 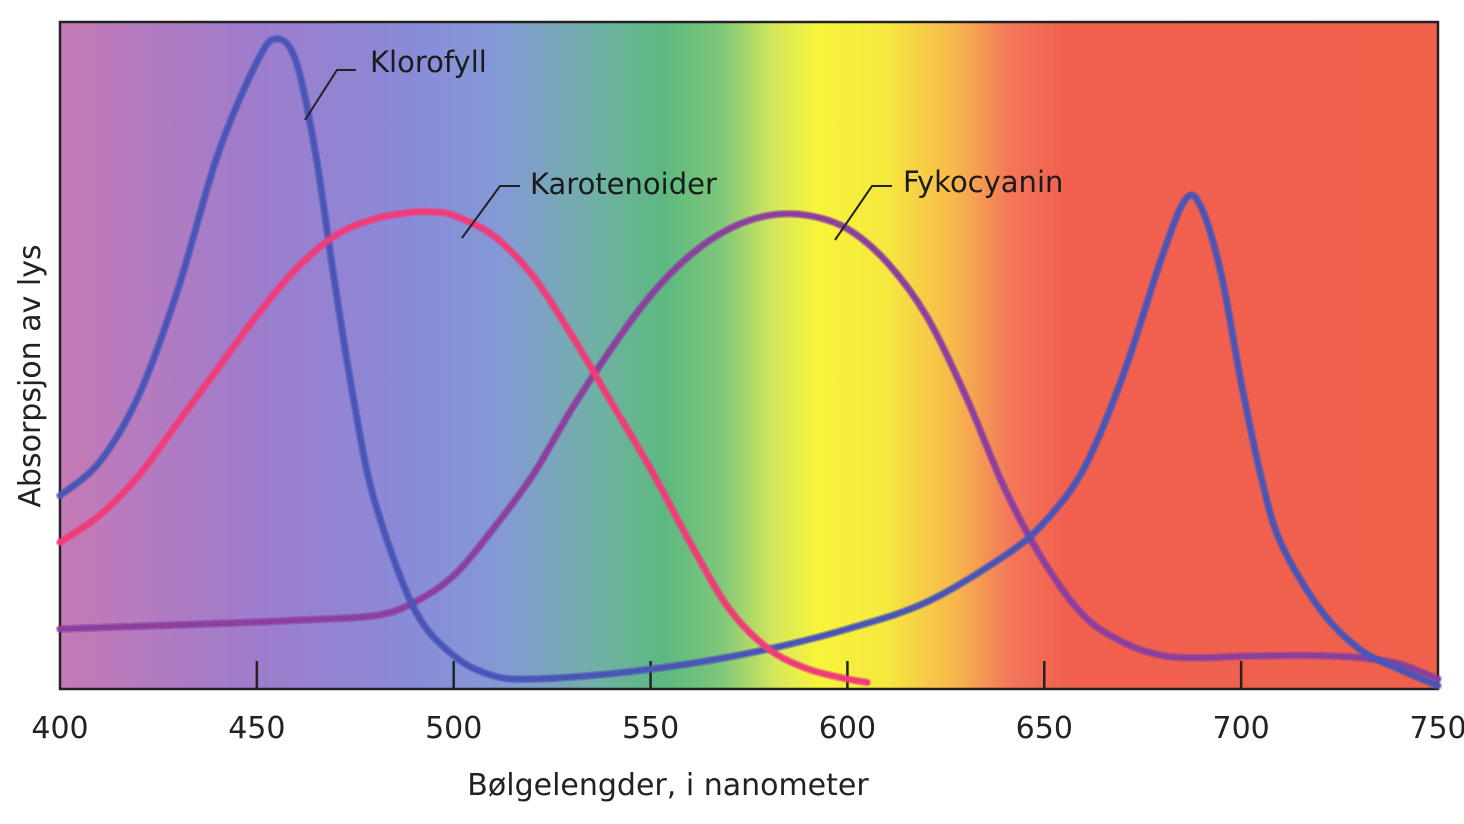 I want to click on annotation-leader-klorofyll, so click(x=330, y=95).